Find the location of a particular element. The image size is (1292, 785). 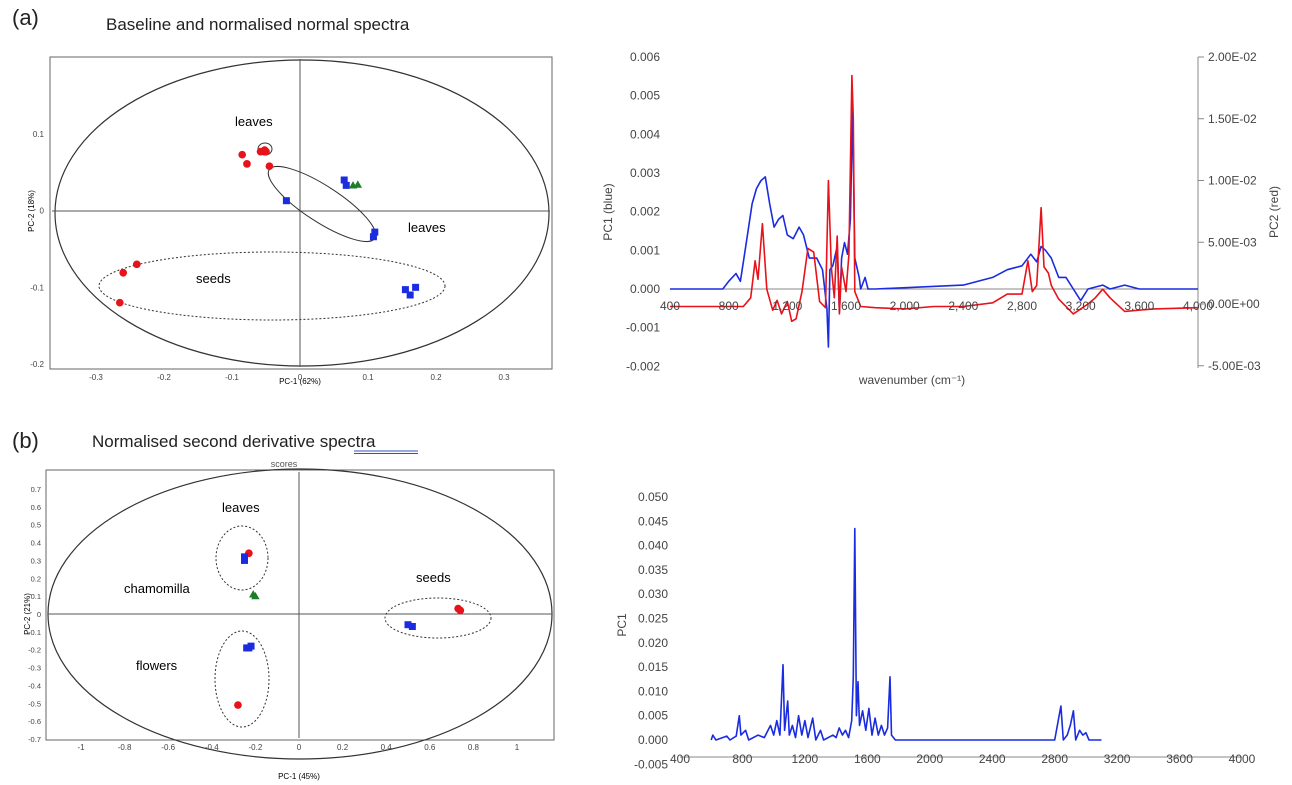

y-tick-label: -0.2 is located at coordinates (37, 364).